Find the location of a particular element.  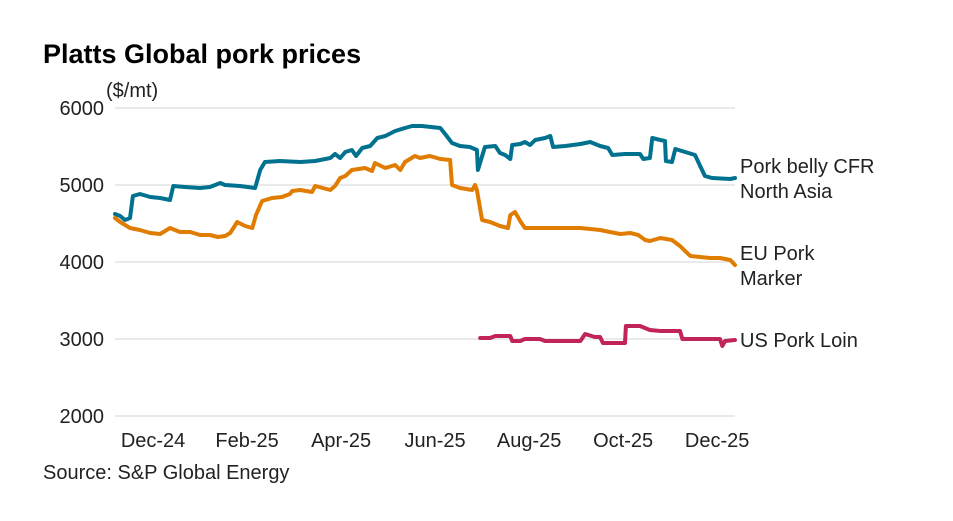

source-note: Source: S&P Global Energy is located at coordinates (166, 473).